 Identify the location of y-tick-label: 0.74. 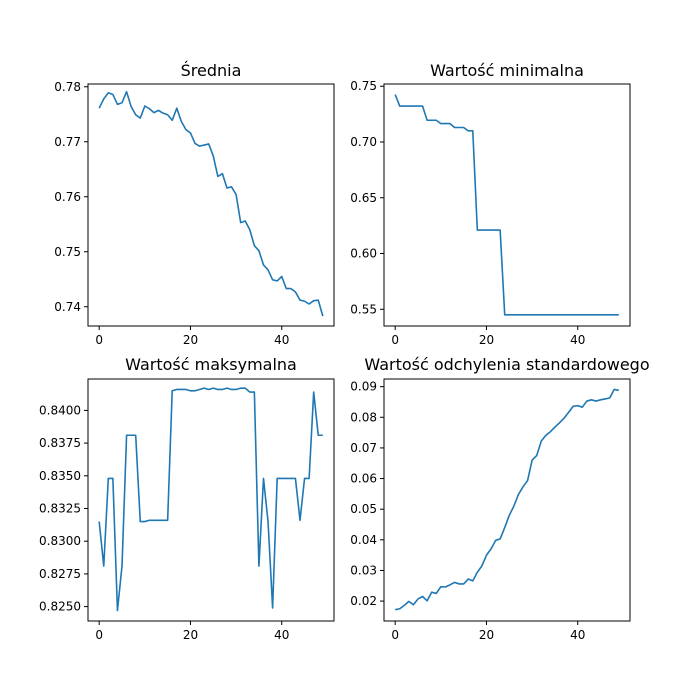
(67, 307).